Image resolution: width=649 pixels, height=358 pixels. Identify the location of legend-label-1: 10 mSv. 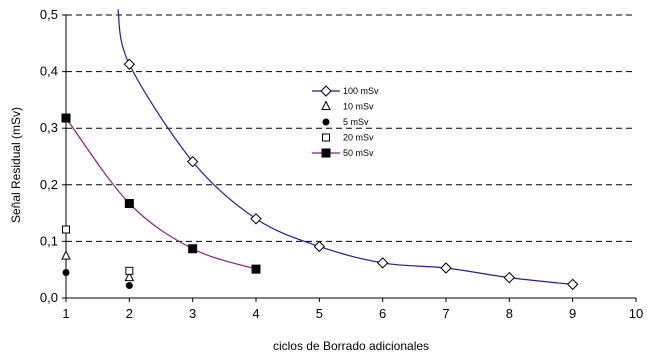
(358, 107).